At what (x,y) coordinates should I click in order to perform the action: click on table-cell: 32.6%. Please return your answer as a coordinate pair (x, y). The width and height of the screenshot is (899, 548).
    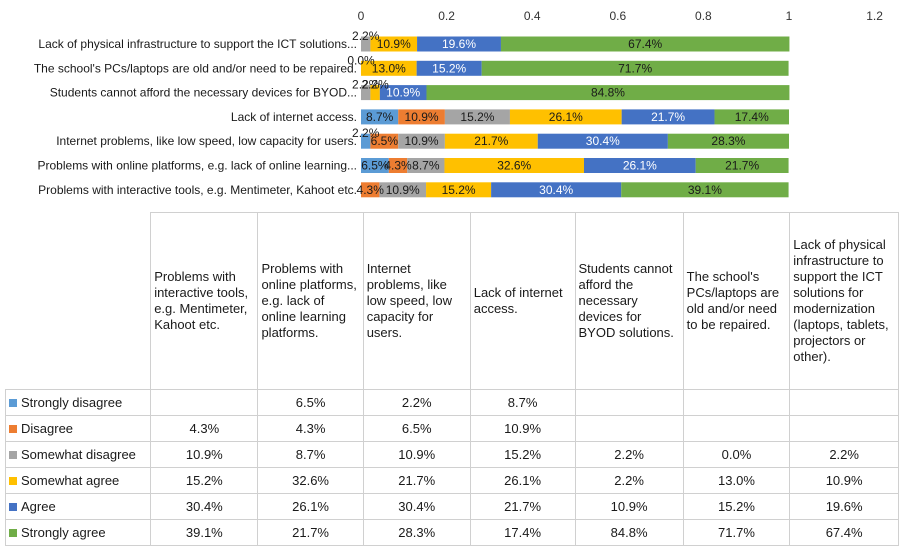
    Looking at the image, I should click on (310, 480).